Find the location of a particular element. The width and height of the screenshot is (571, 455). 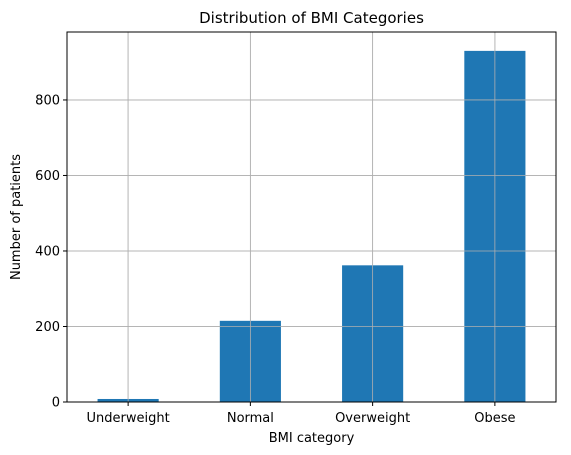

y-tick-label: 600 is located at coordinates (47, 176).